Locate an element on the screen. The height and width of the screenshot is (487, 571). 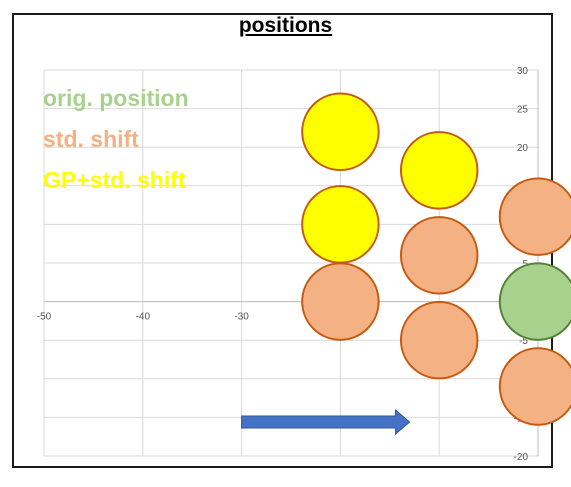
y-tick-label: 30 is located at coordinates (523, 71).